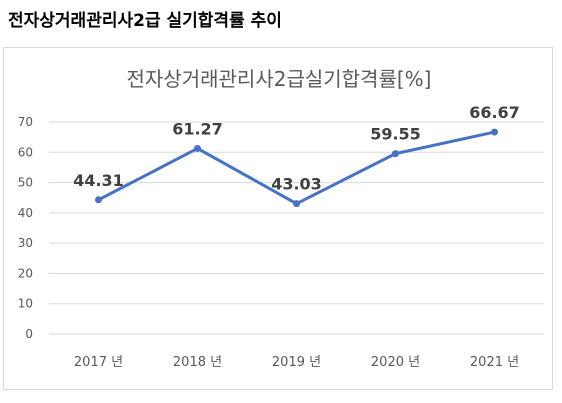  Describe the element at coordinates (25, 304) in the screenshot. I see `y-tick-label: 10` at that location.